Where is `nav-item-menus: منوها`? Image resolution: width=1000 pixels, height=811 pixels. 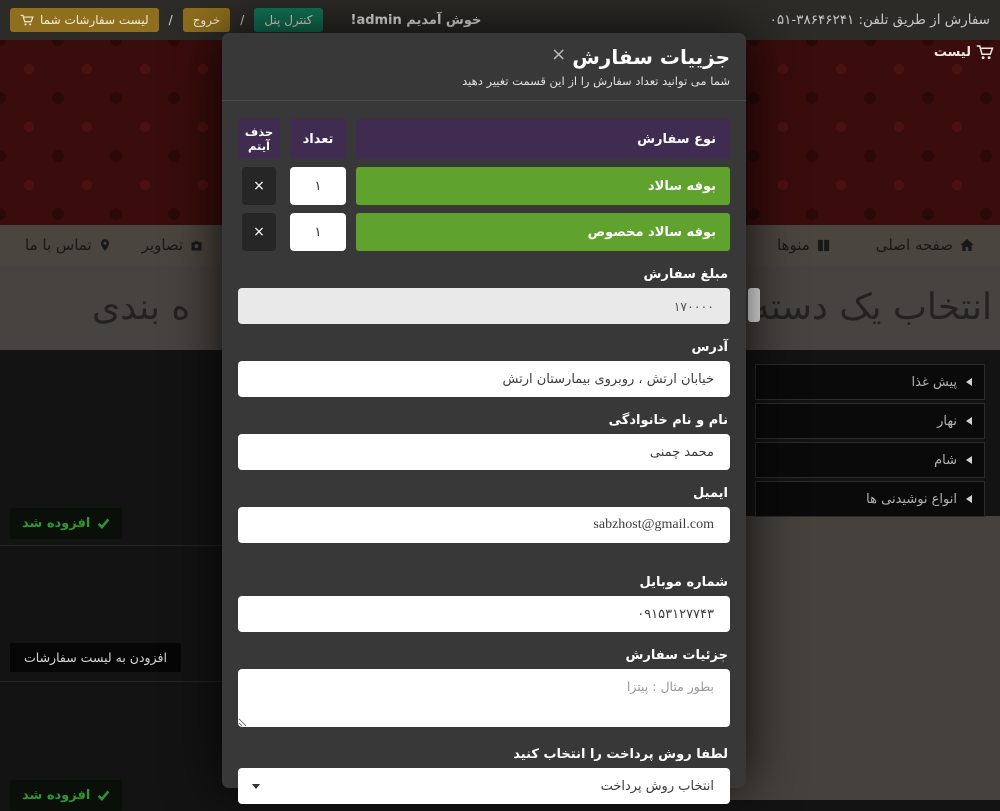 nav-item-menus: منوها is located at coordinates (804, 245).